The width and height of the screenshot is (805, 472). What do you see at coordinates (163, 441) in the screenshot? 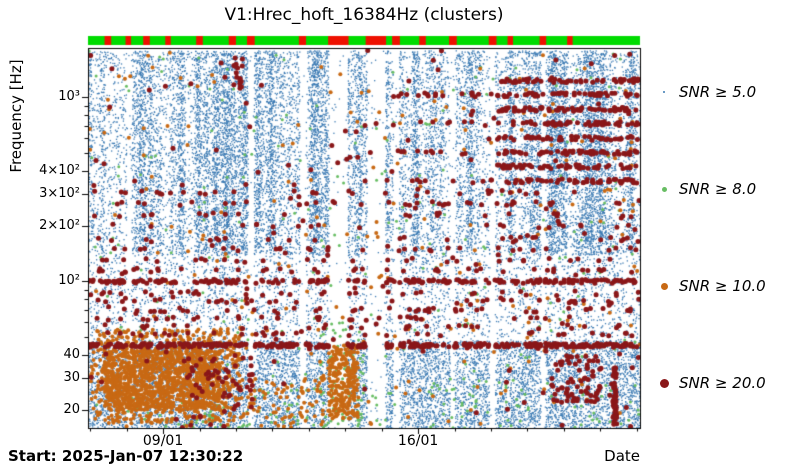
I see `x-axis-tick-label: 09/01` at bounding box center [163, 441].